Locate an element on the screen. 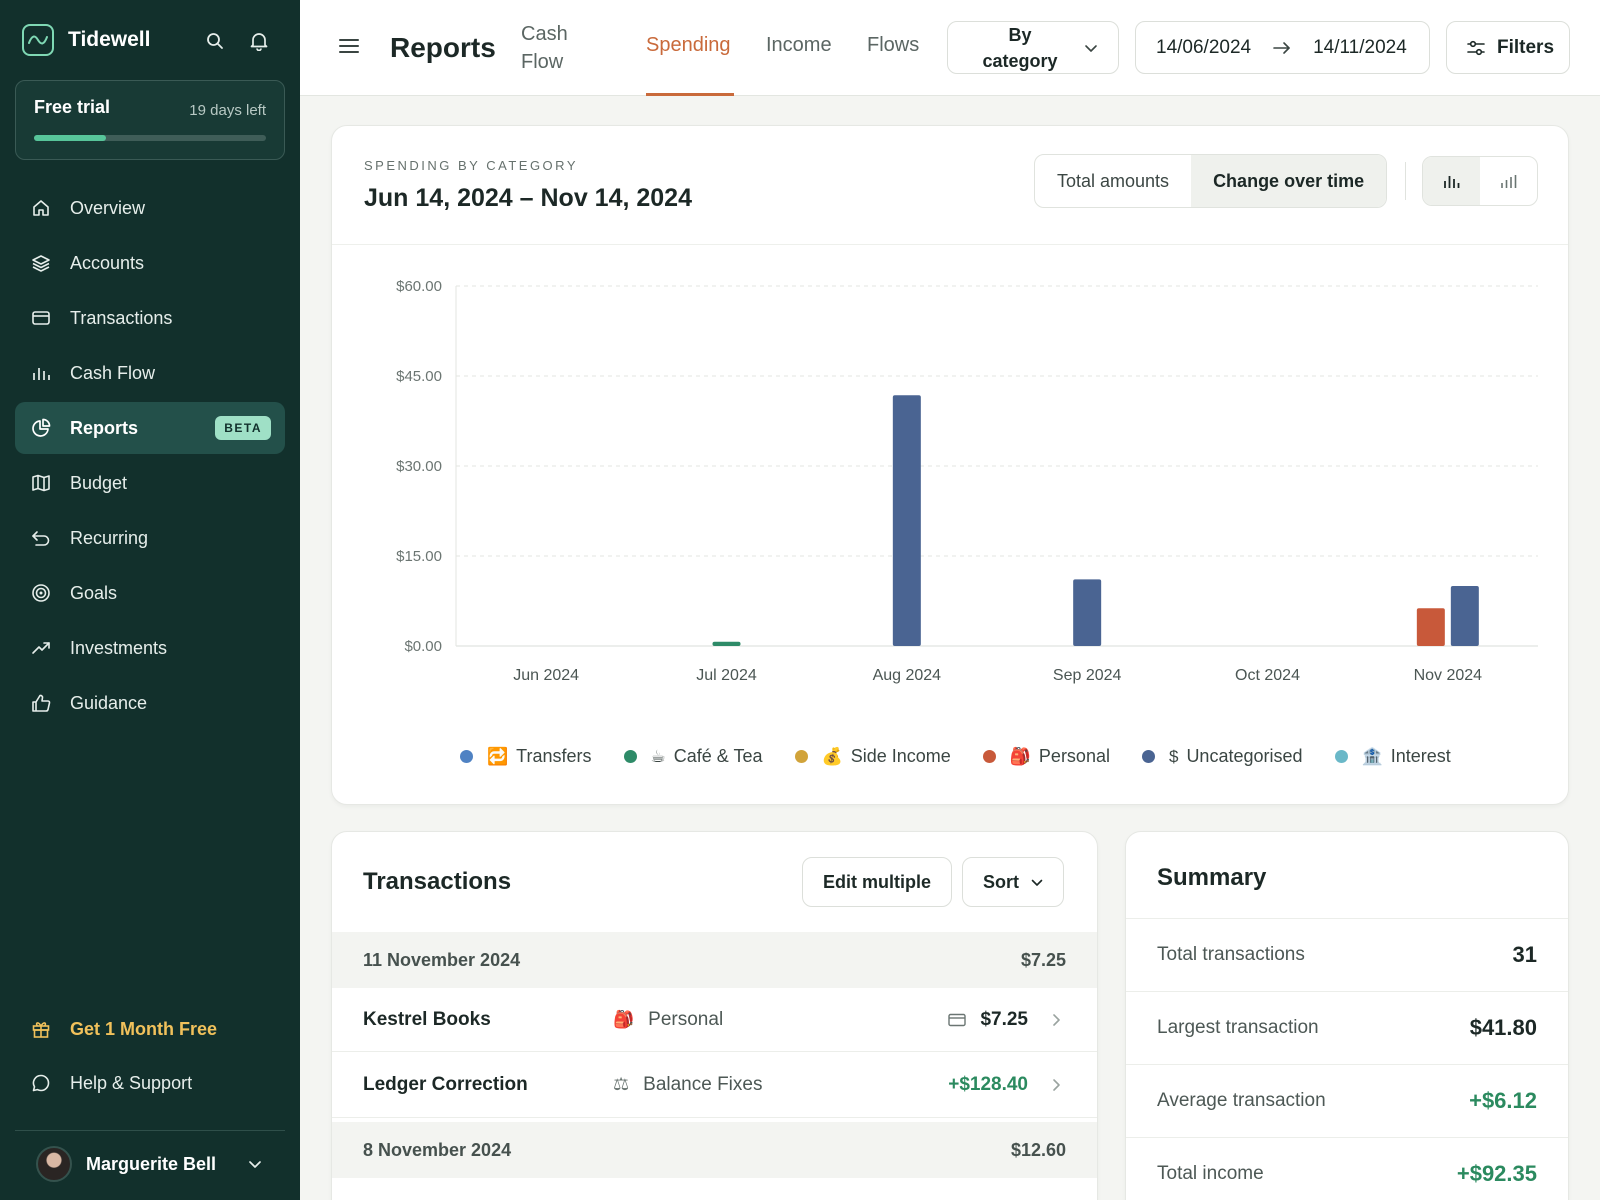 The width and height of the screenshot is (1600, 1200). sidebar-item-investments: Investments is located at coordinates (150, 648).